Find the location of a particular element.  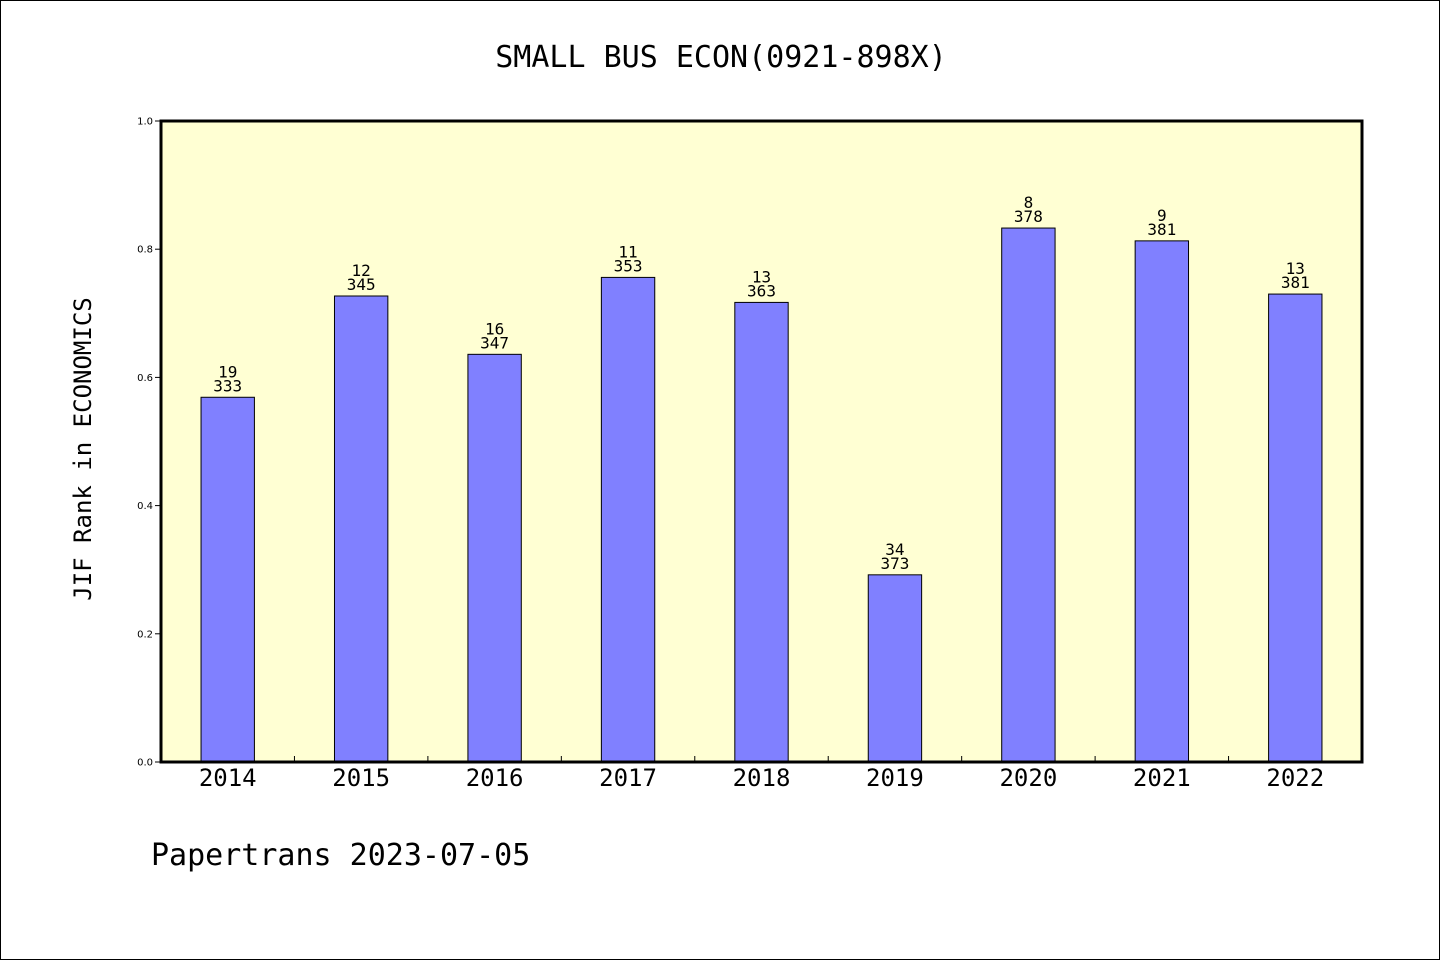

bar-2016 is located at coordinates (494, 558).